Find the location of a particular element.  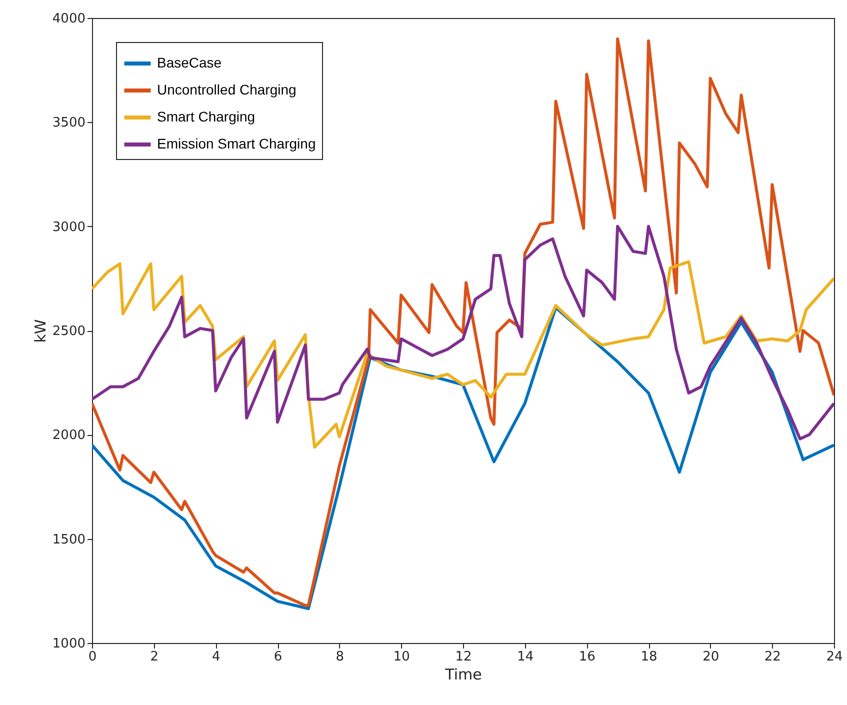

x-tick-label: 4 is located at coordinates (216, 657).